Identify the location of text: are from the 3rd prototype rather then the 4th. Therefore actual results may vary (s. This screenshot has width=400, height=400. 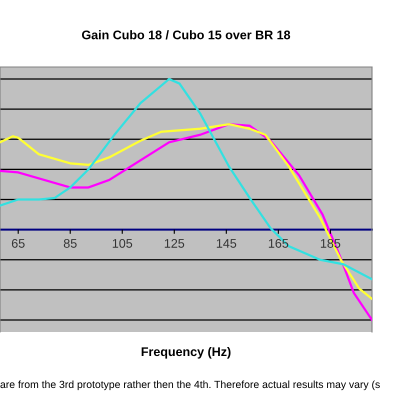
(190, 385).